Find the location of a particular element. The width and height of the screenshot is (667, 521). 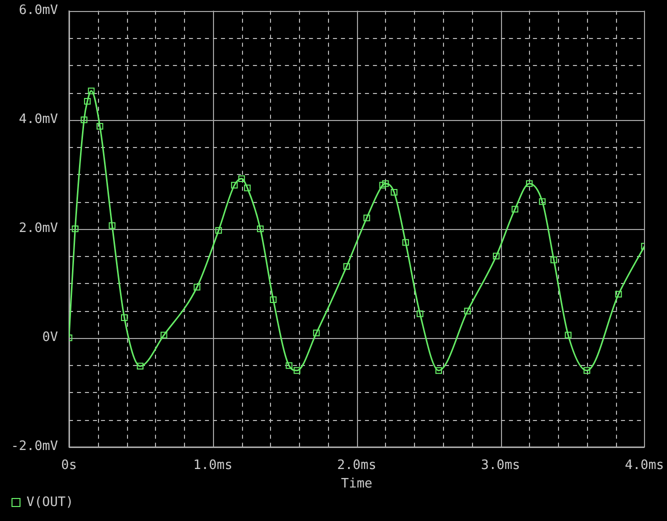

y-tick-label: 6.0mV is located at coordinates (38, 10).